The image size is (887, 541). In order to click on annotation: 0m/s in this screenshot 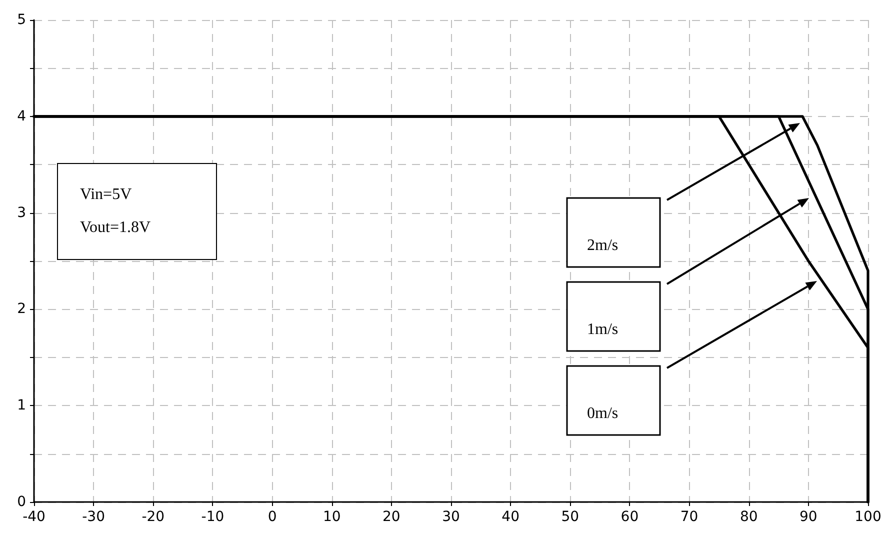, I will do `click(602, 413)`.